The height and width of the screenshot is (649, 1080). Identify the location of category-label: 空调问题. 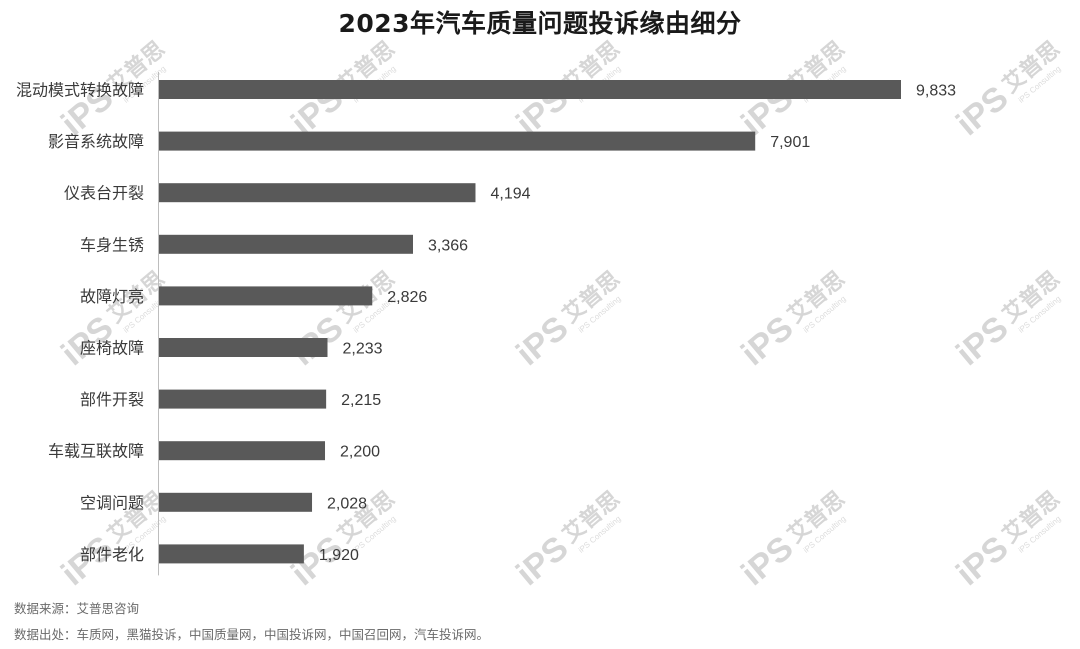
(112, 502).